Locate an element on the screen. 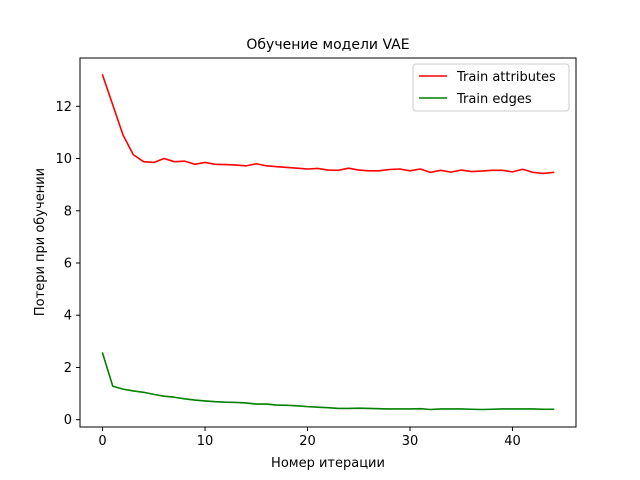 This screenshot has height=480, width=640. legend-frame is located at coordinates (491, 87).